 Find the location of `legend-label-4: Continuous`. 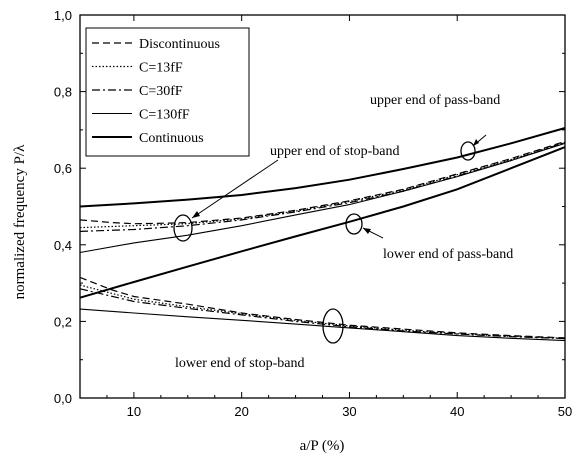

legend-label-4: Continuous is located at coordinates (171, 138).